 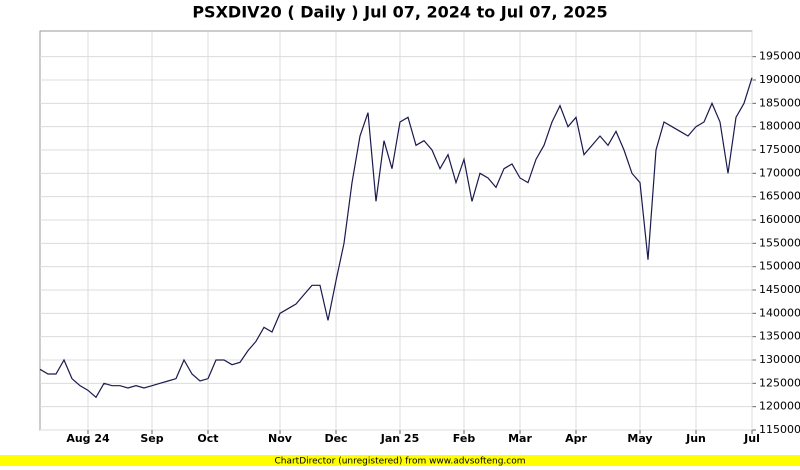 I want to click on x-tick-label: Jun, so click(x=695, y=438).